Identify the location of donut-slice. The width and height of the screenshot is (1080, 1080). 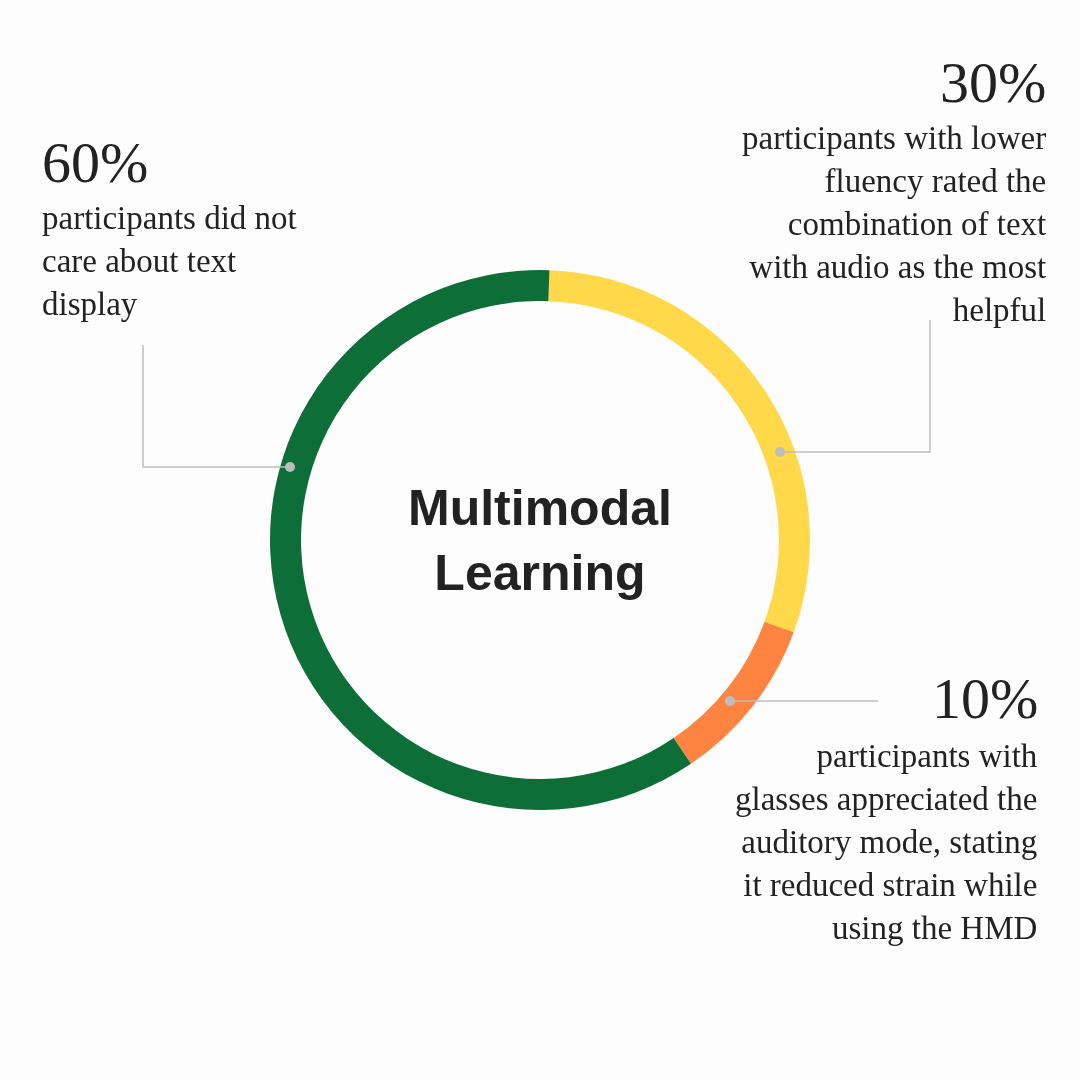
(733, 692).